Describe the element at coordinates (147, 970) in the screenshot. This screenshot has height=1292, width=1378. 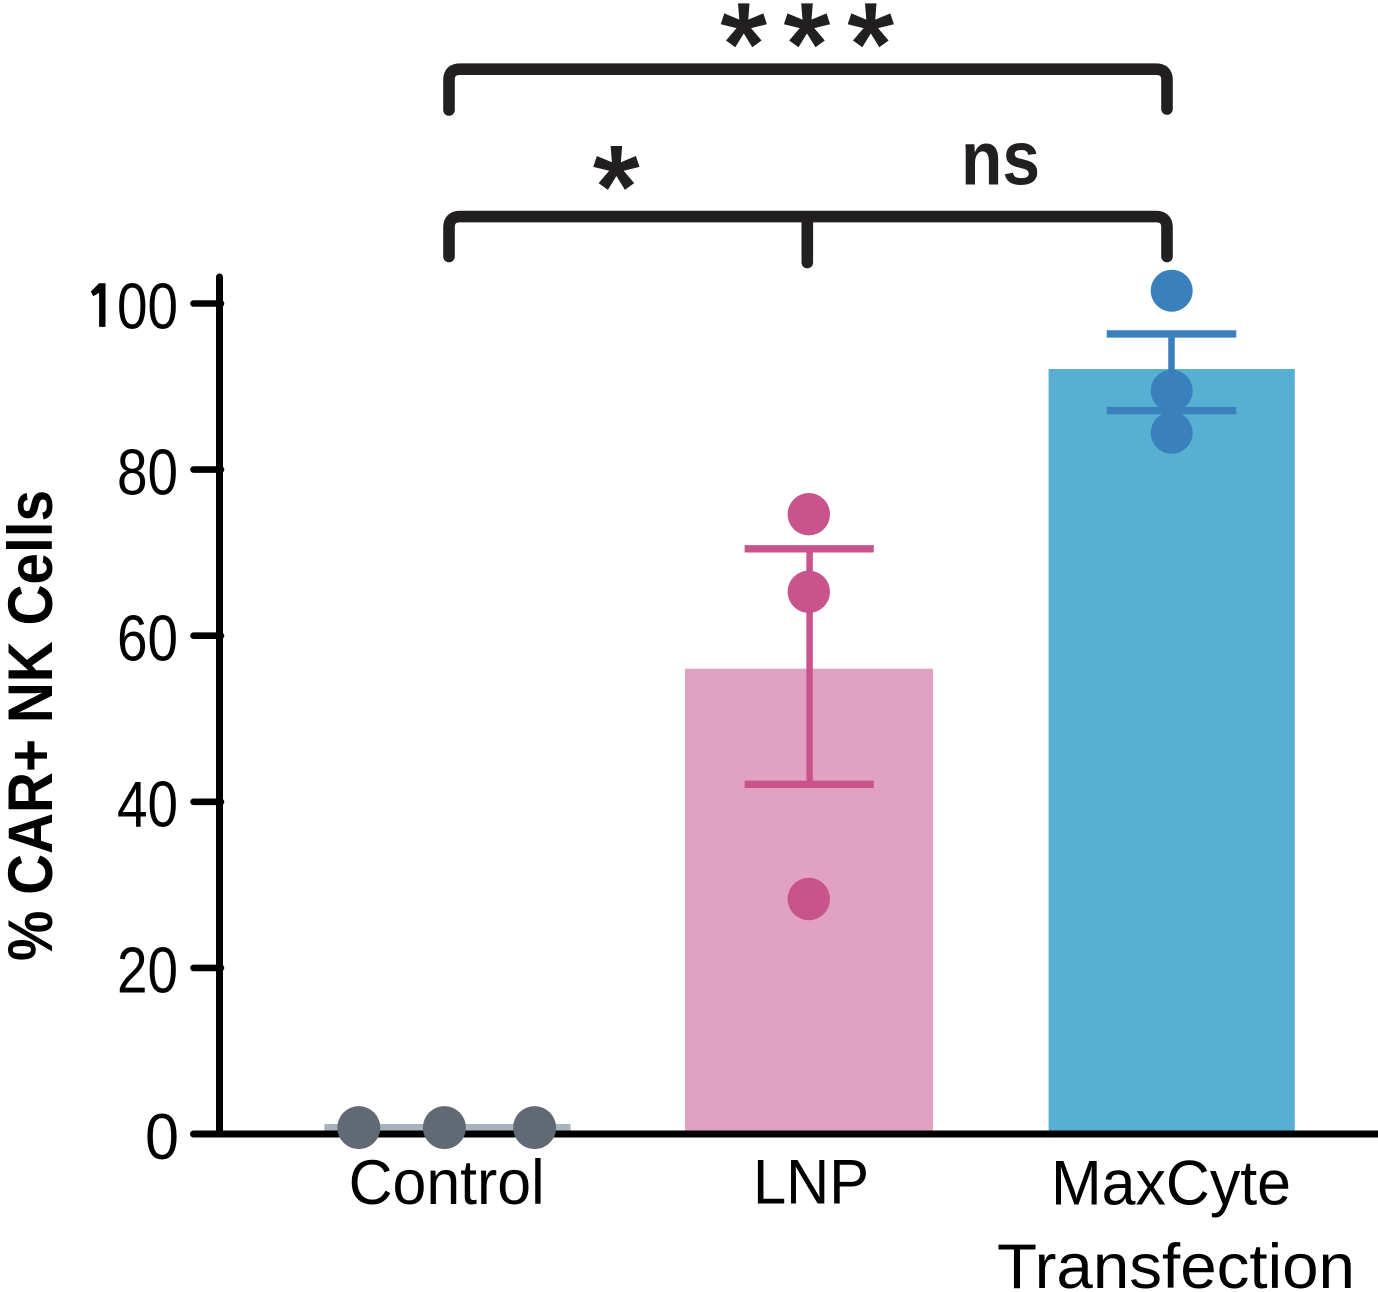
I see `svg-text: 20` at that location.